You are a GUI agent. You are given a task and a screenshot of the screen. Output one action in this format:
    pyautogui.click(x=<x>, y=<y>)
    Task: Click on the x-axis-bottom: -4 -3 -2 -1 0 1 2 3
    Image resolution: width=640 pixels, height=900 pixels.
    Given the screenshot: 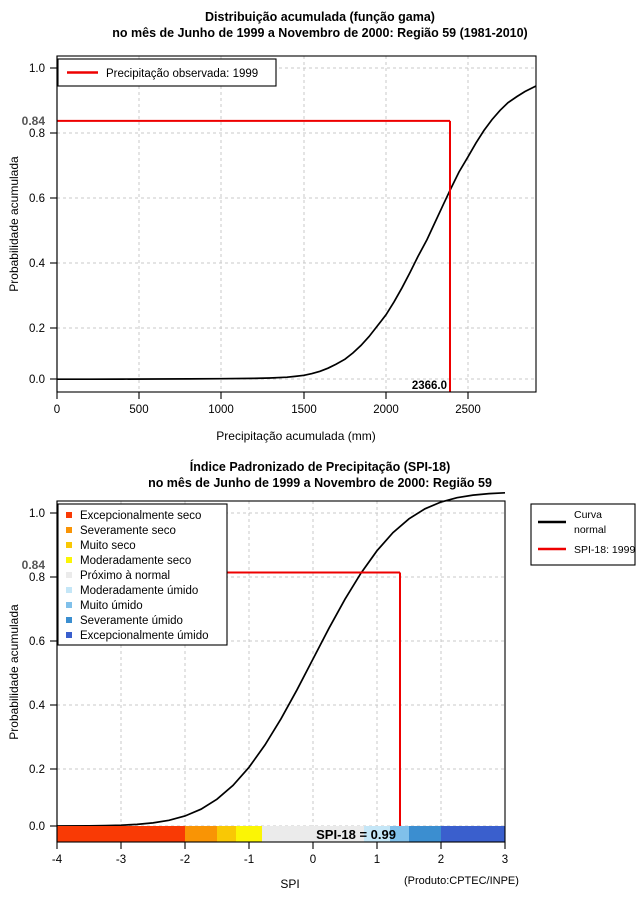 What is the action you would take?
    pyautogui.click(x=280, y=853)
    